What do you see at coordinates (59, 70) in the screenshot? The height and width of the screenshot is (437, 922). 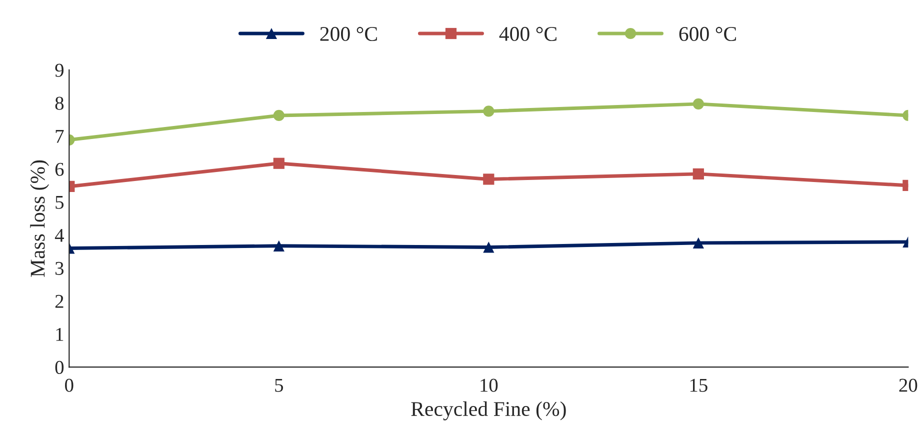 I see `y-tick-label: 9` at bounding box center [59, 70].